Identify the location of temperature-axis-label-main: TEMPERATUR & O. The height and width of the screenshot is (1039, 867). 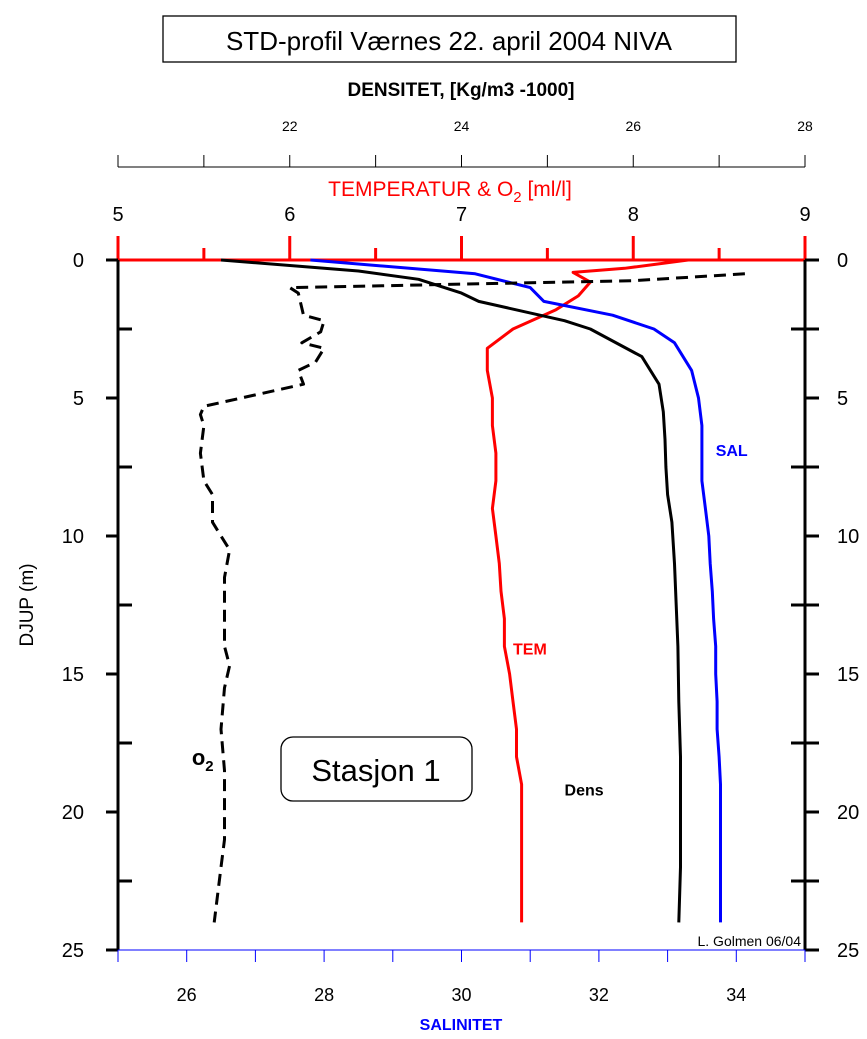
(420, 189).